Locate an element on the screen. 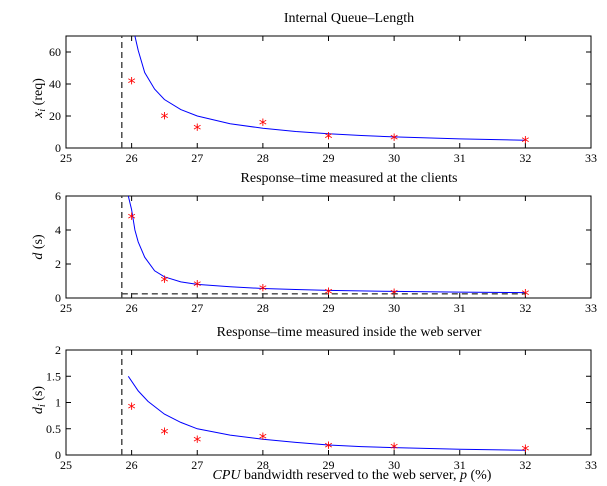 This screenshot has height=486, width=607. panel-1-title: Internal Queue–Length is located at coordinates (349, 18).